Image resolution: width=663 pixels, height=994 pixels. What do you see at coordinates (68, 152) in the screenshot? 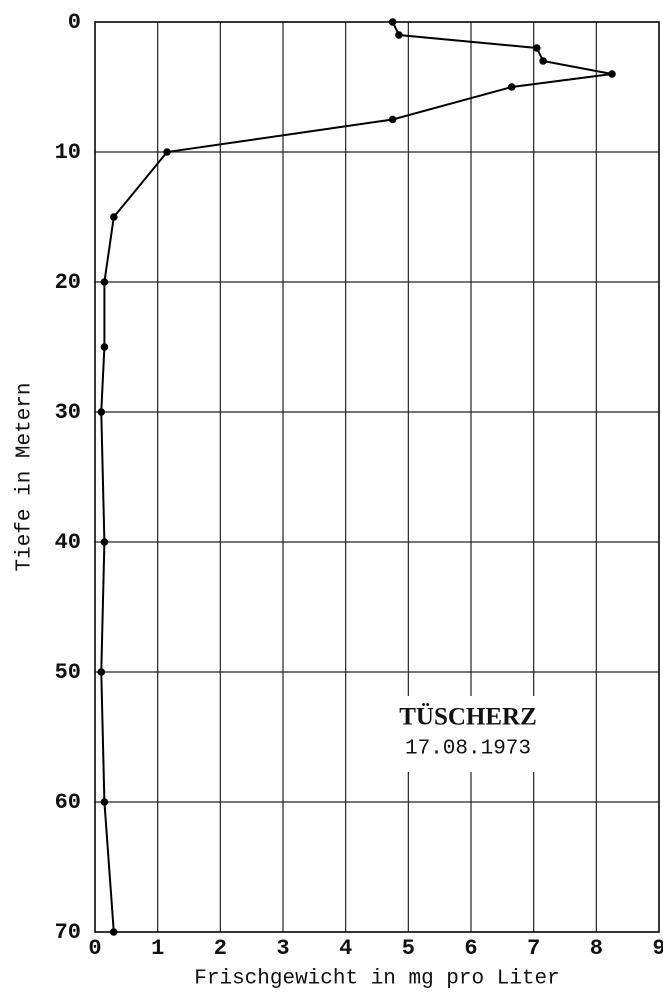
I see `y-tick-label: 10` at bounding box center [68, 152].